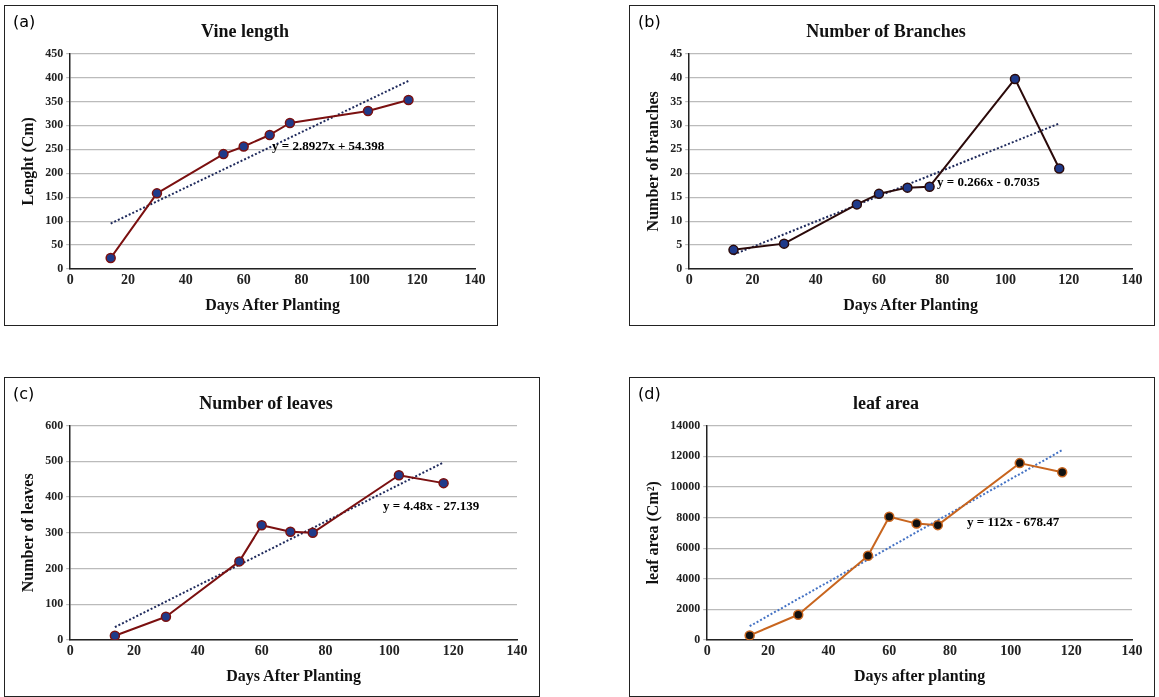 The height and width of the screenshot is (697, 1159). I want to click on text: (a), so click(24, 21).